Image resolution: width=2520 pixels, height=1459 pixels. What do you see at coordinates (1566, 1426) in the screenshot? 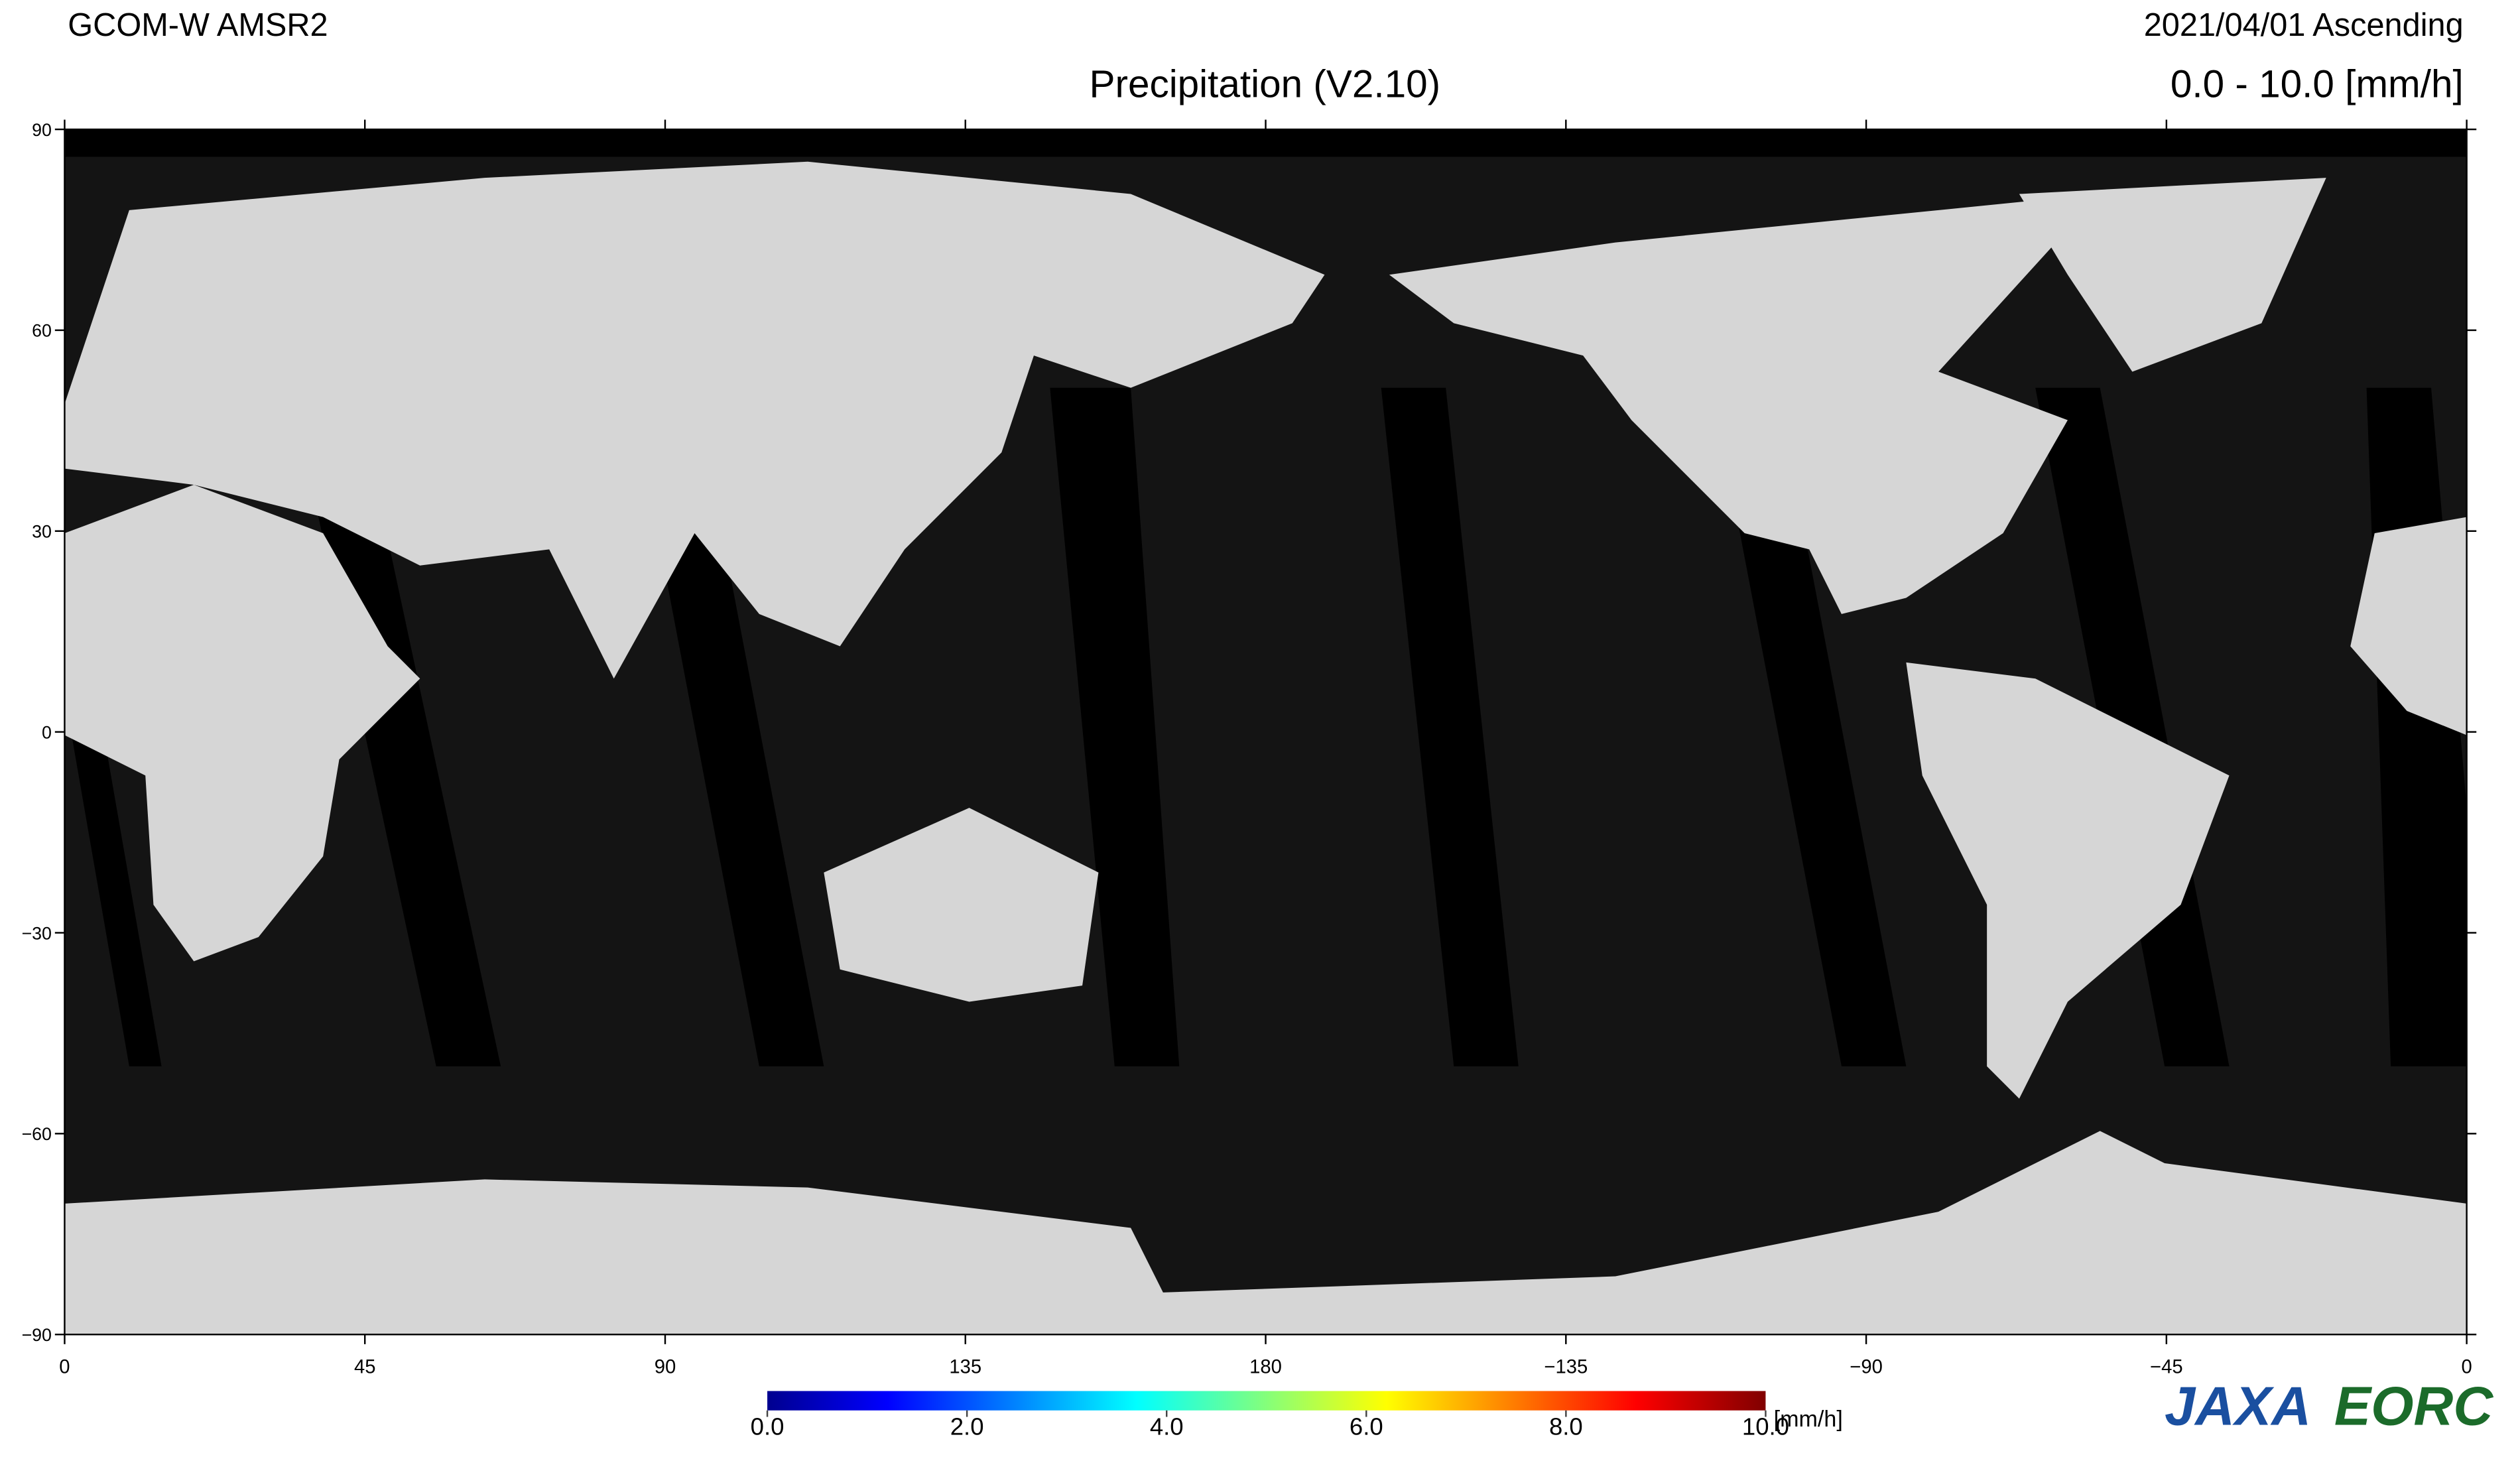
I see `colorbar-tick-label: 8.0` at bounding box center [1566, 1426].